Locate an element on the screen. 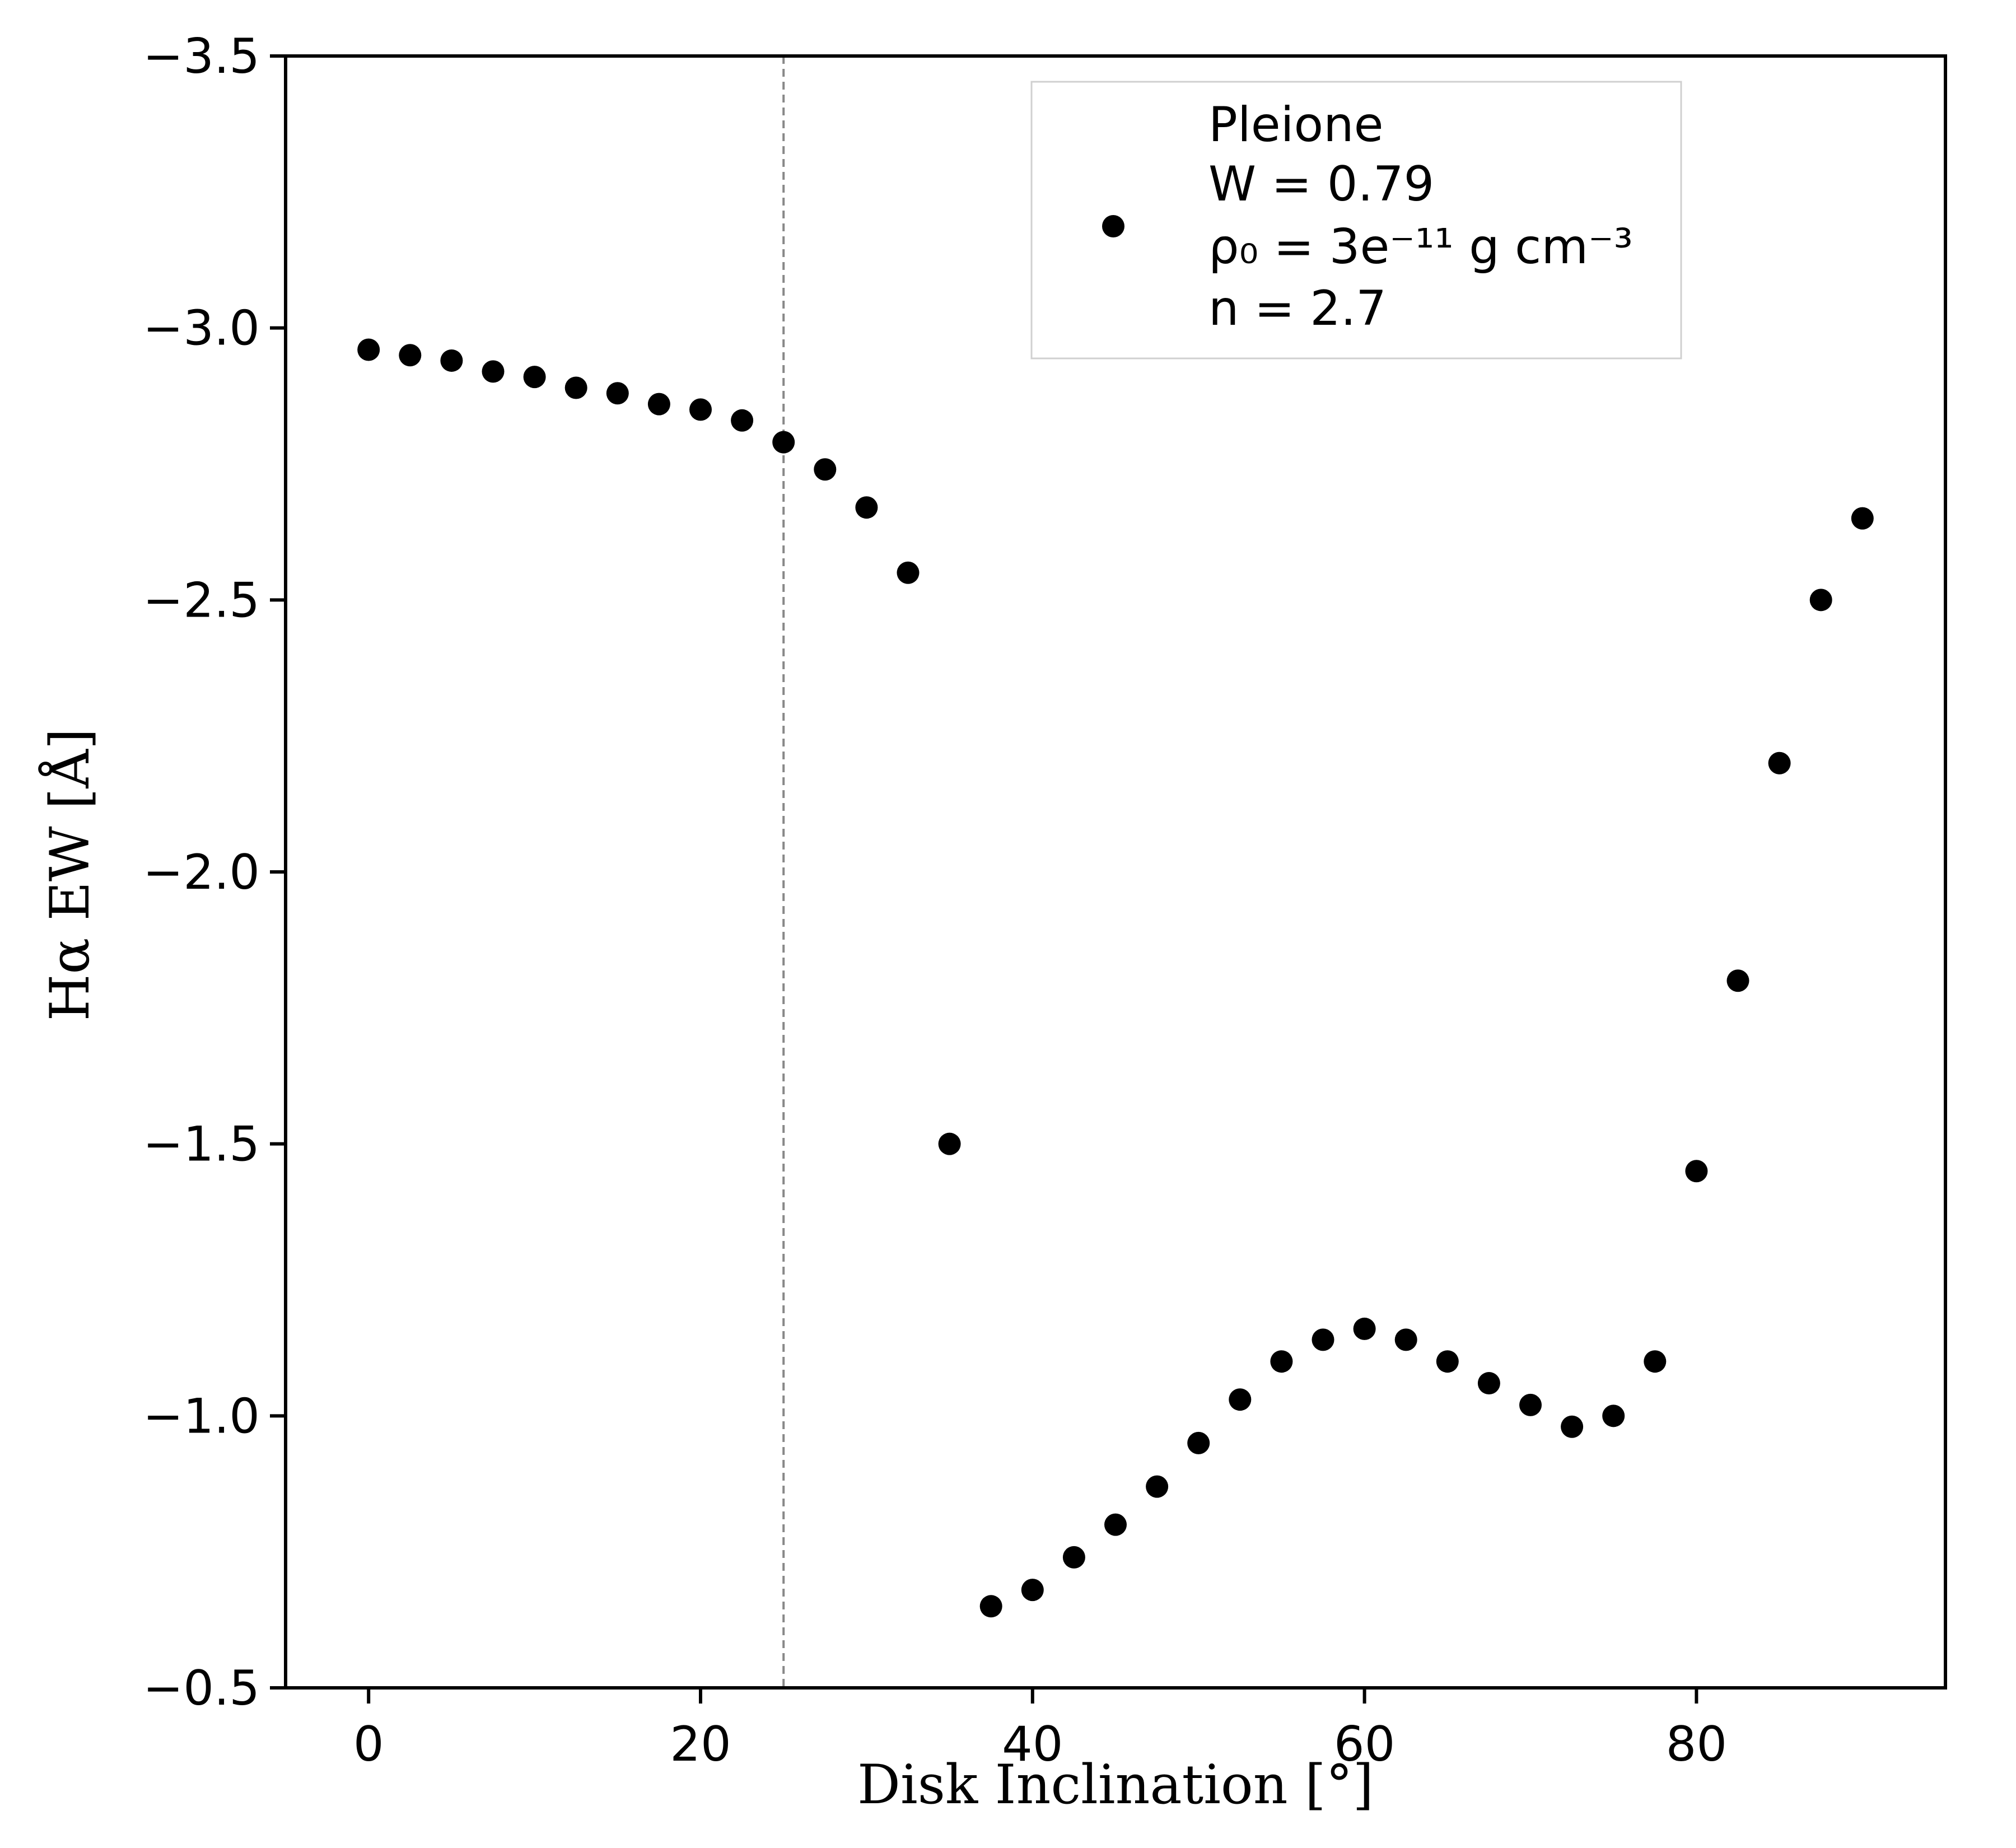 This screenshot has width=2016, height=1848. legend-marker is located at coordinates (1113, 226).